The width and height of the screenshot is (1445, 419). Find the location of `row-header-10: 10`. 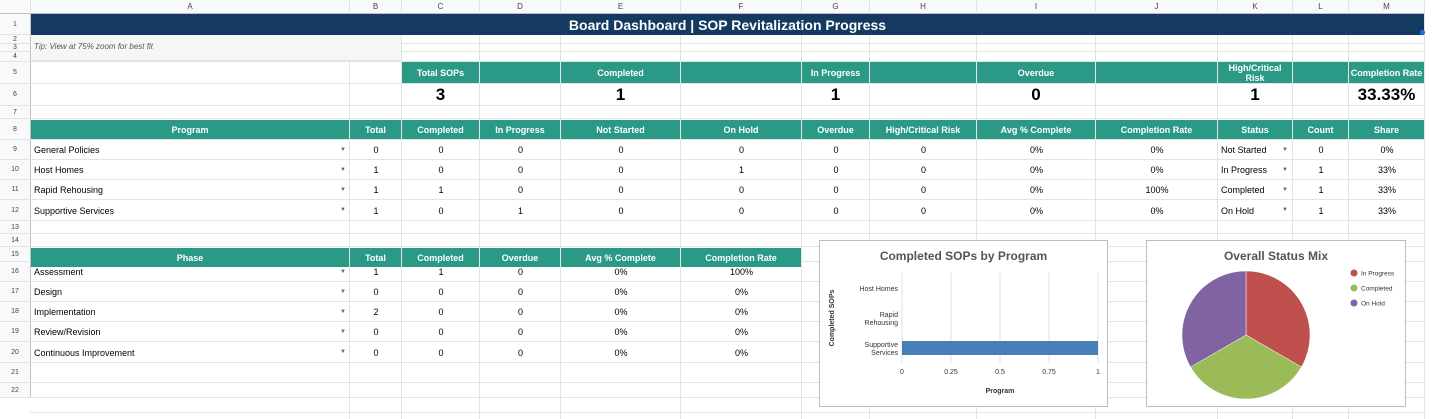

row-header-10: 10 is located at coordinates (15, 170).